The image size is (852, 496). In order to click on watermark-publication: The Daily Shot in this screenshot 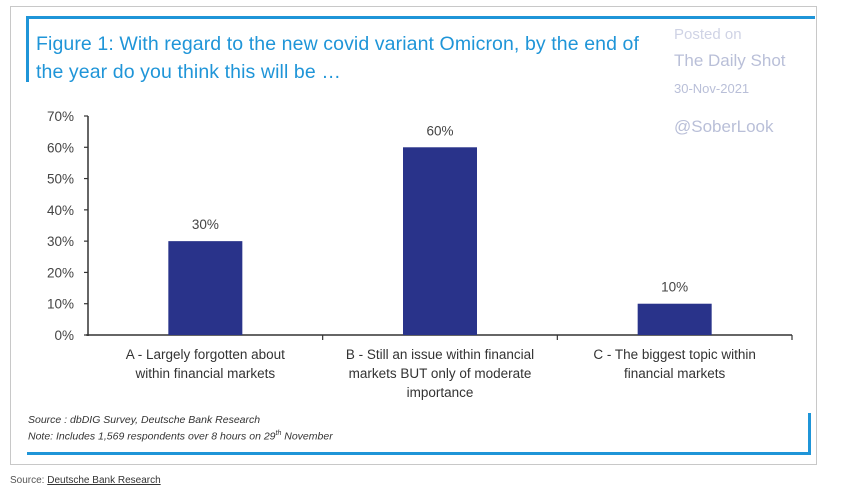, I will do `click(730, 60)`.